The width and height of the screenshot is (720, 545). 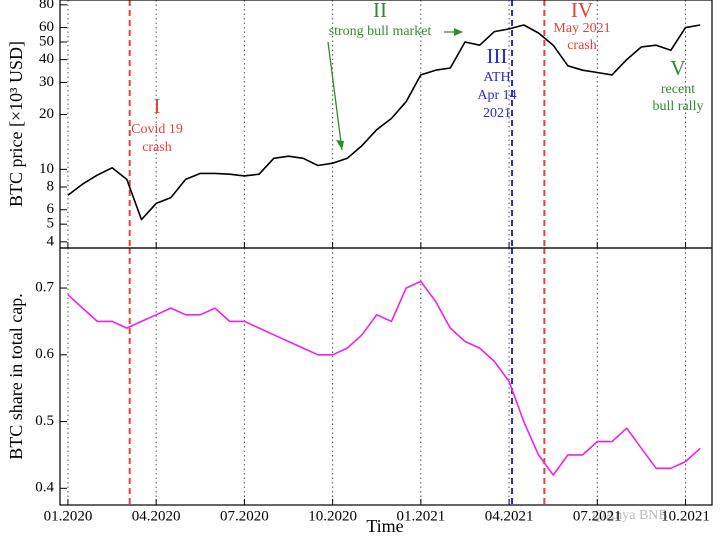 I want to click on x-tick-label: 10.2021, so click(x=685, y=516).